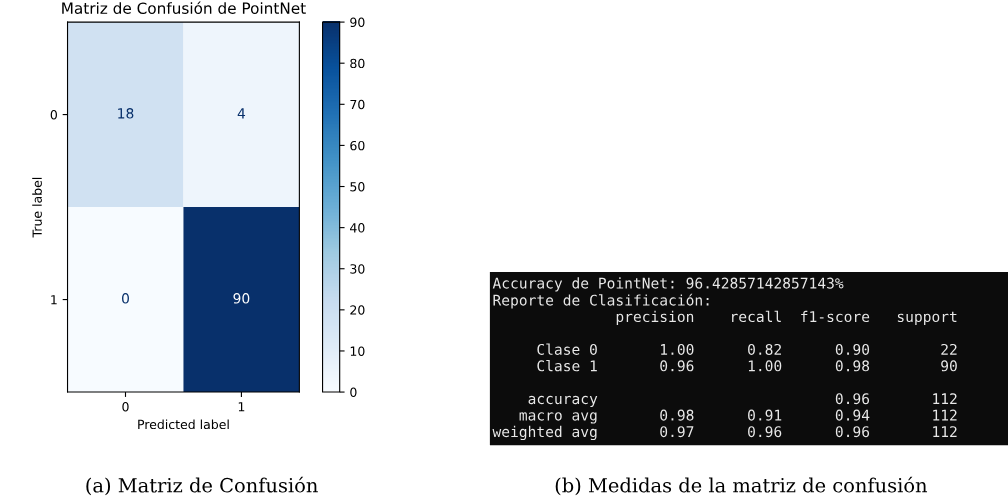 The image size is (1008, 502). I want to click on text: (b) Medidas de la matriz de confusión, so click(741, 486).